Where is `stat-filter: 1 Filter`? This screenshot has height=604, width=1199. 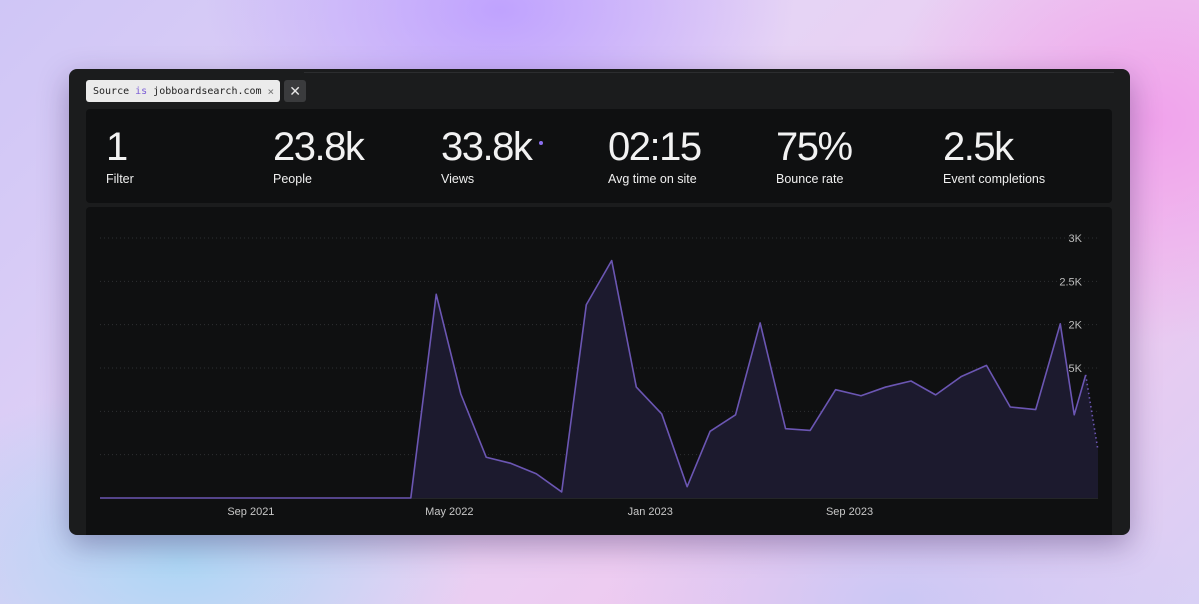
stat-filter: 1 Filter is located at coordinates (120, 155).